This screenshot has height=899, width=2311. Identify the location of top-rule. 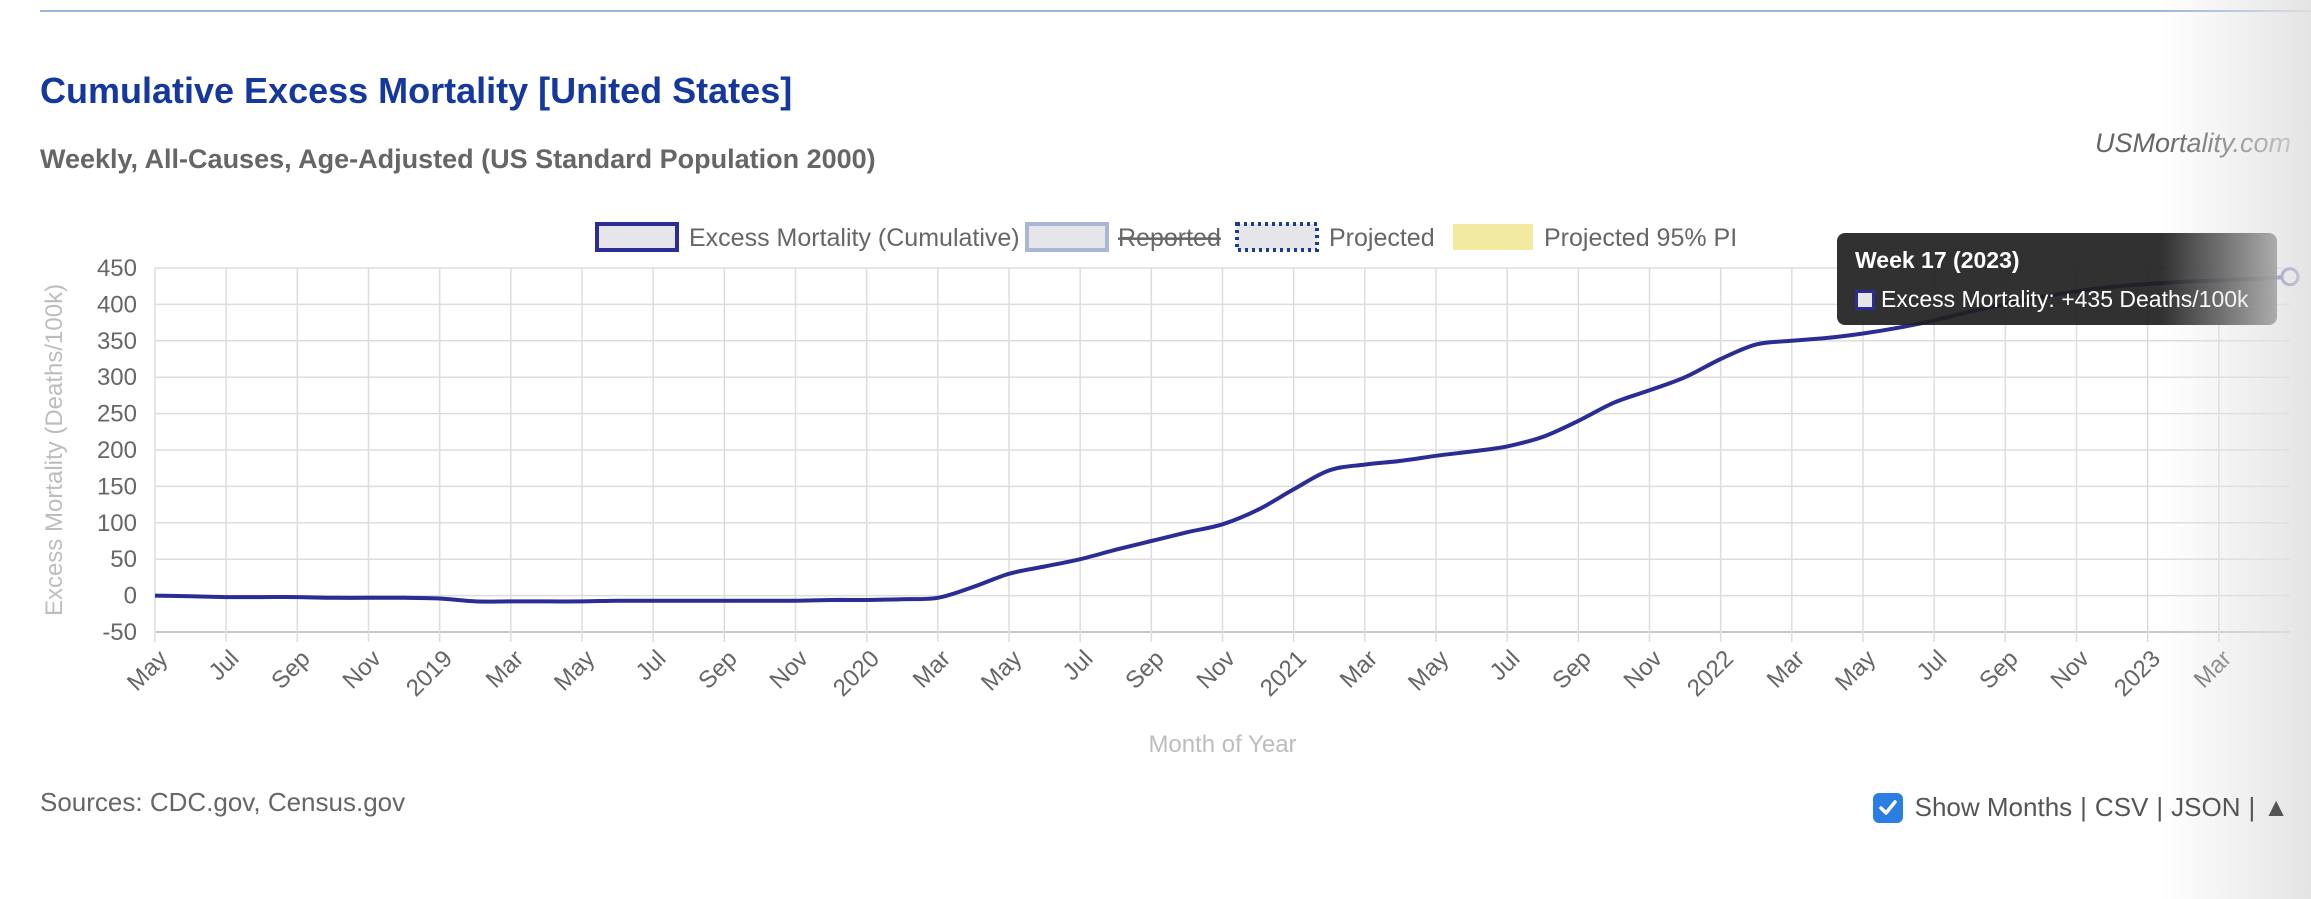
(1175, 11).